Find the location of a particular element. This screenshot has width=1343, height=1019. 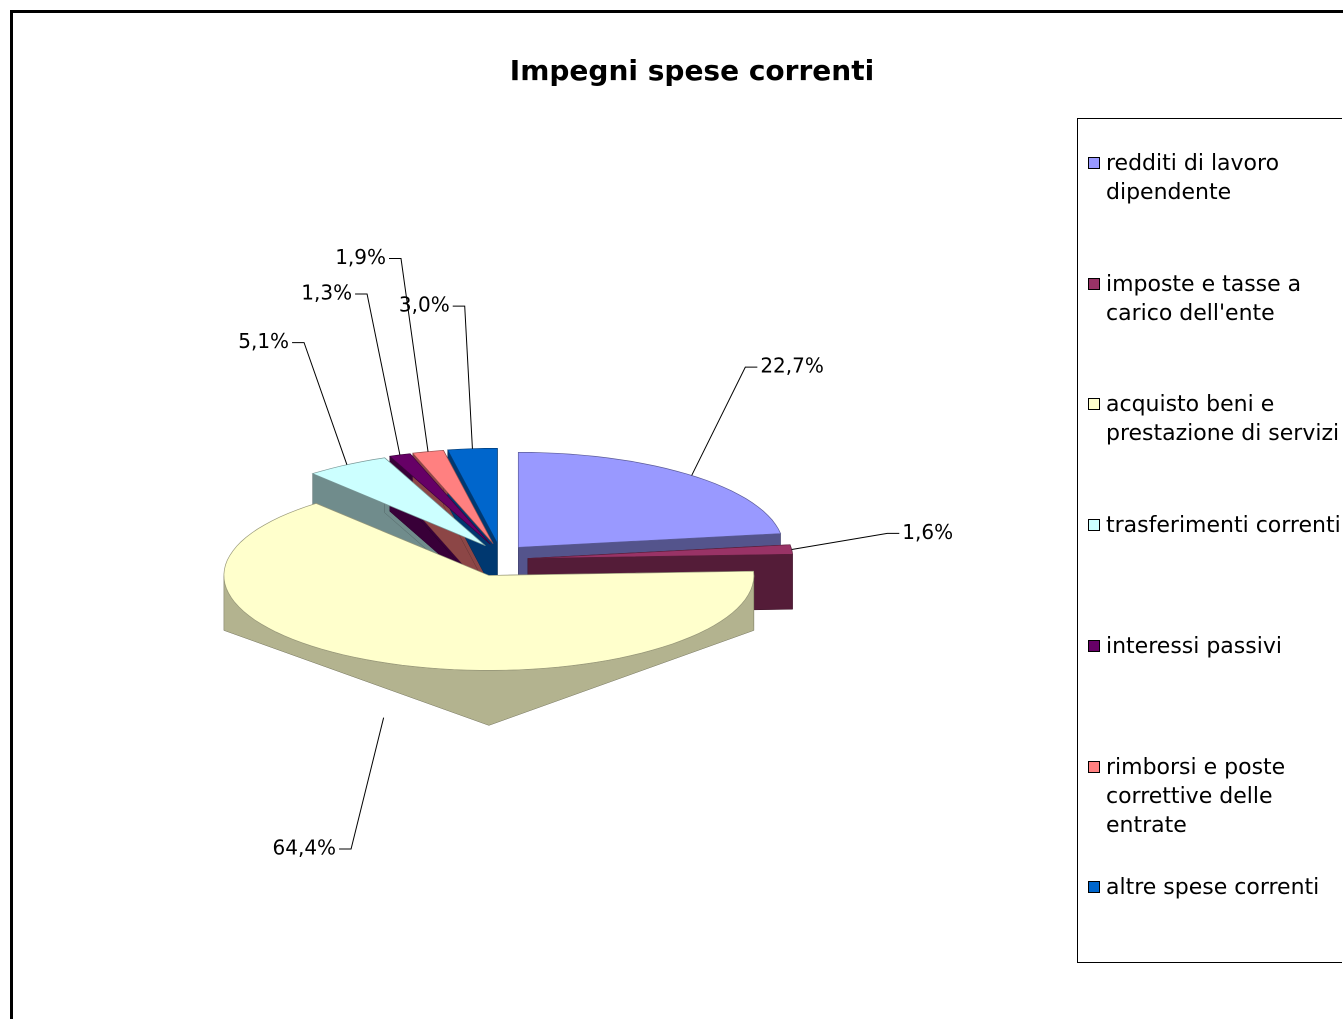

data-label: 1,6% is located at coordinates (927, 532).